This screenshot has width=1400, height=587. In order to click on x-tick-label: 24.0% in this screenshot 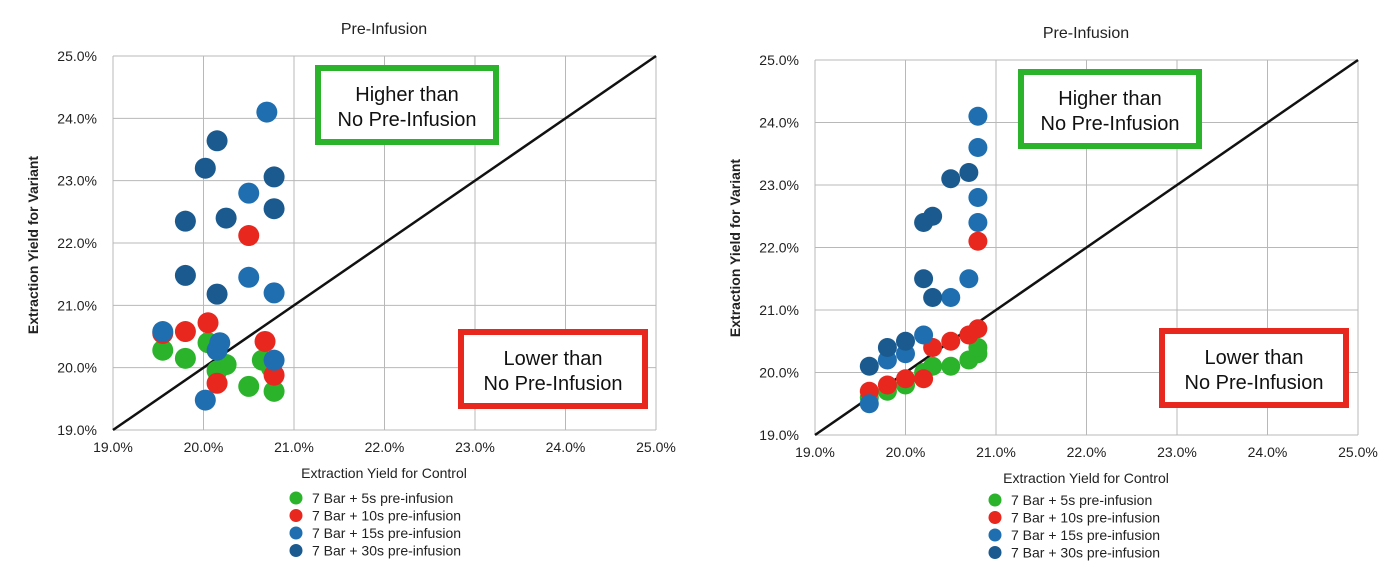, I will do `click(1268, 452)`.